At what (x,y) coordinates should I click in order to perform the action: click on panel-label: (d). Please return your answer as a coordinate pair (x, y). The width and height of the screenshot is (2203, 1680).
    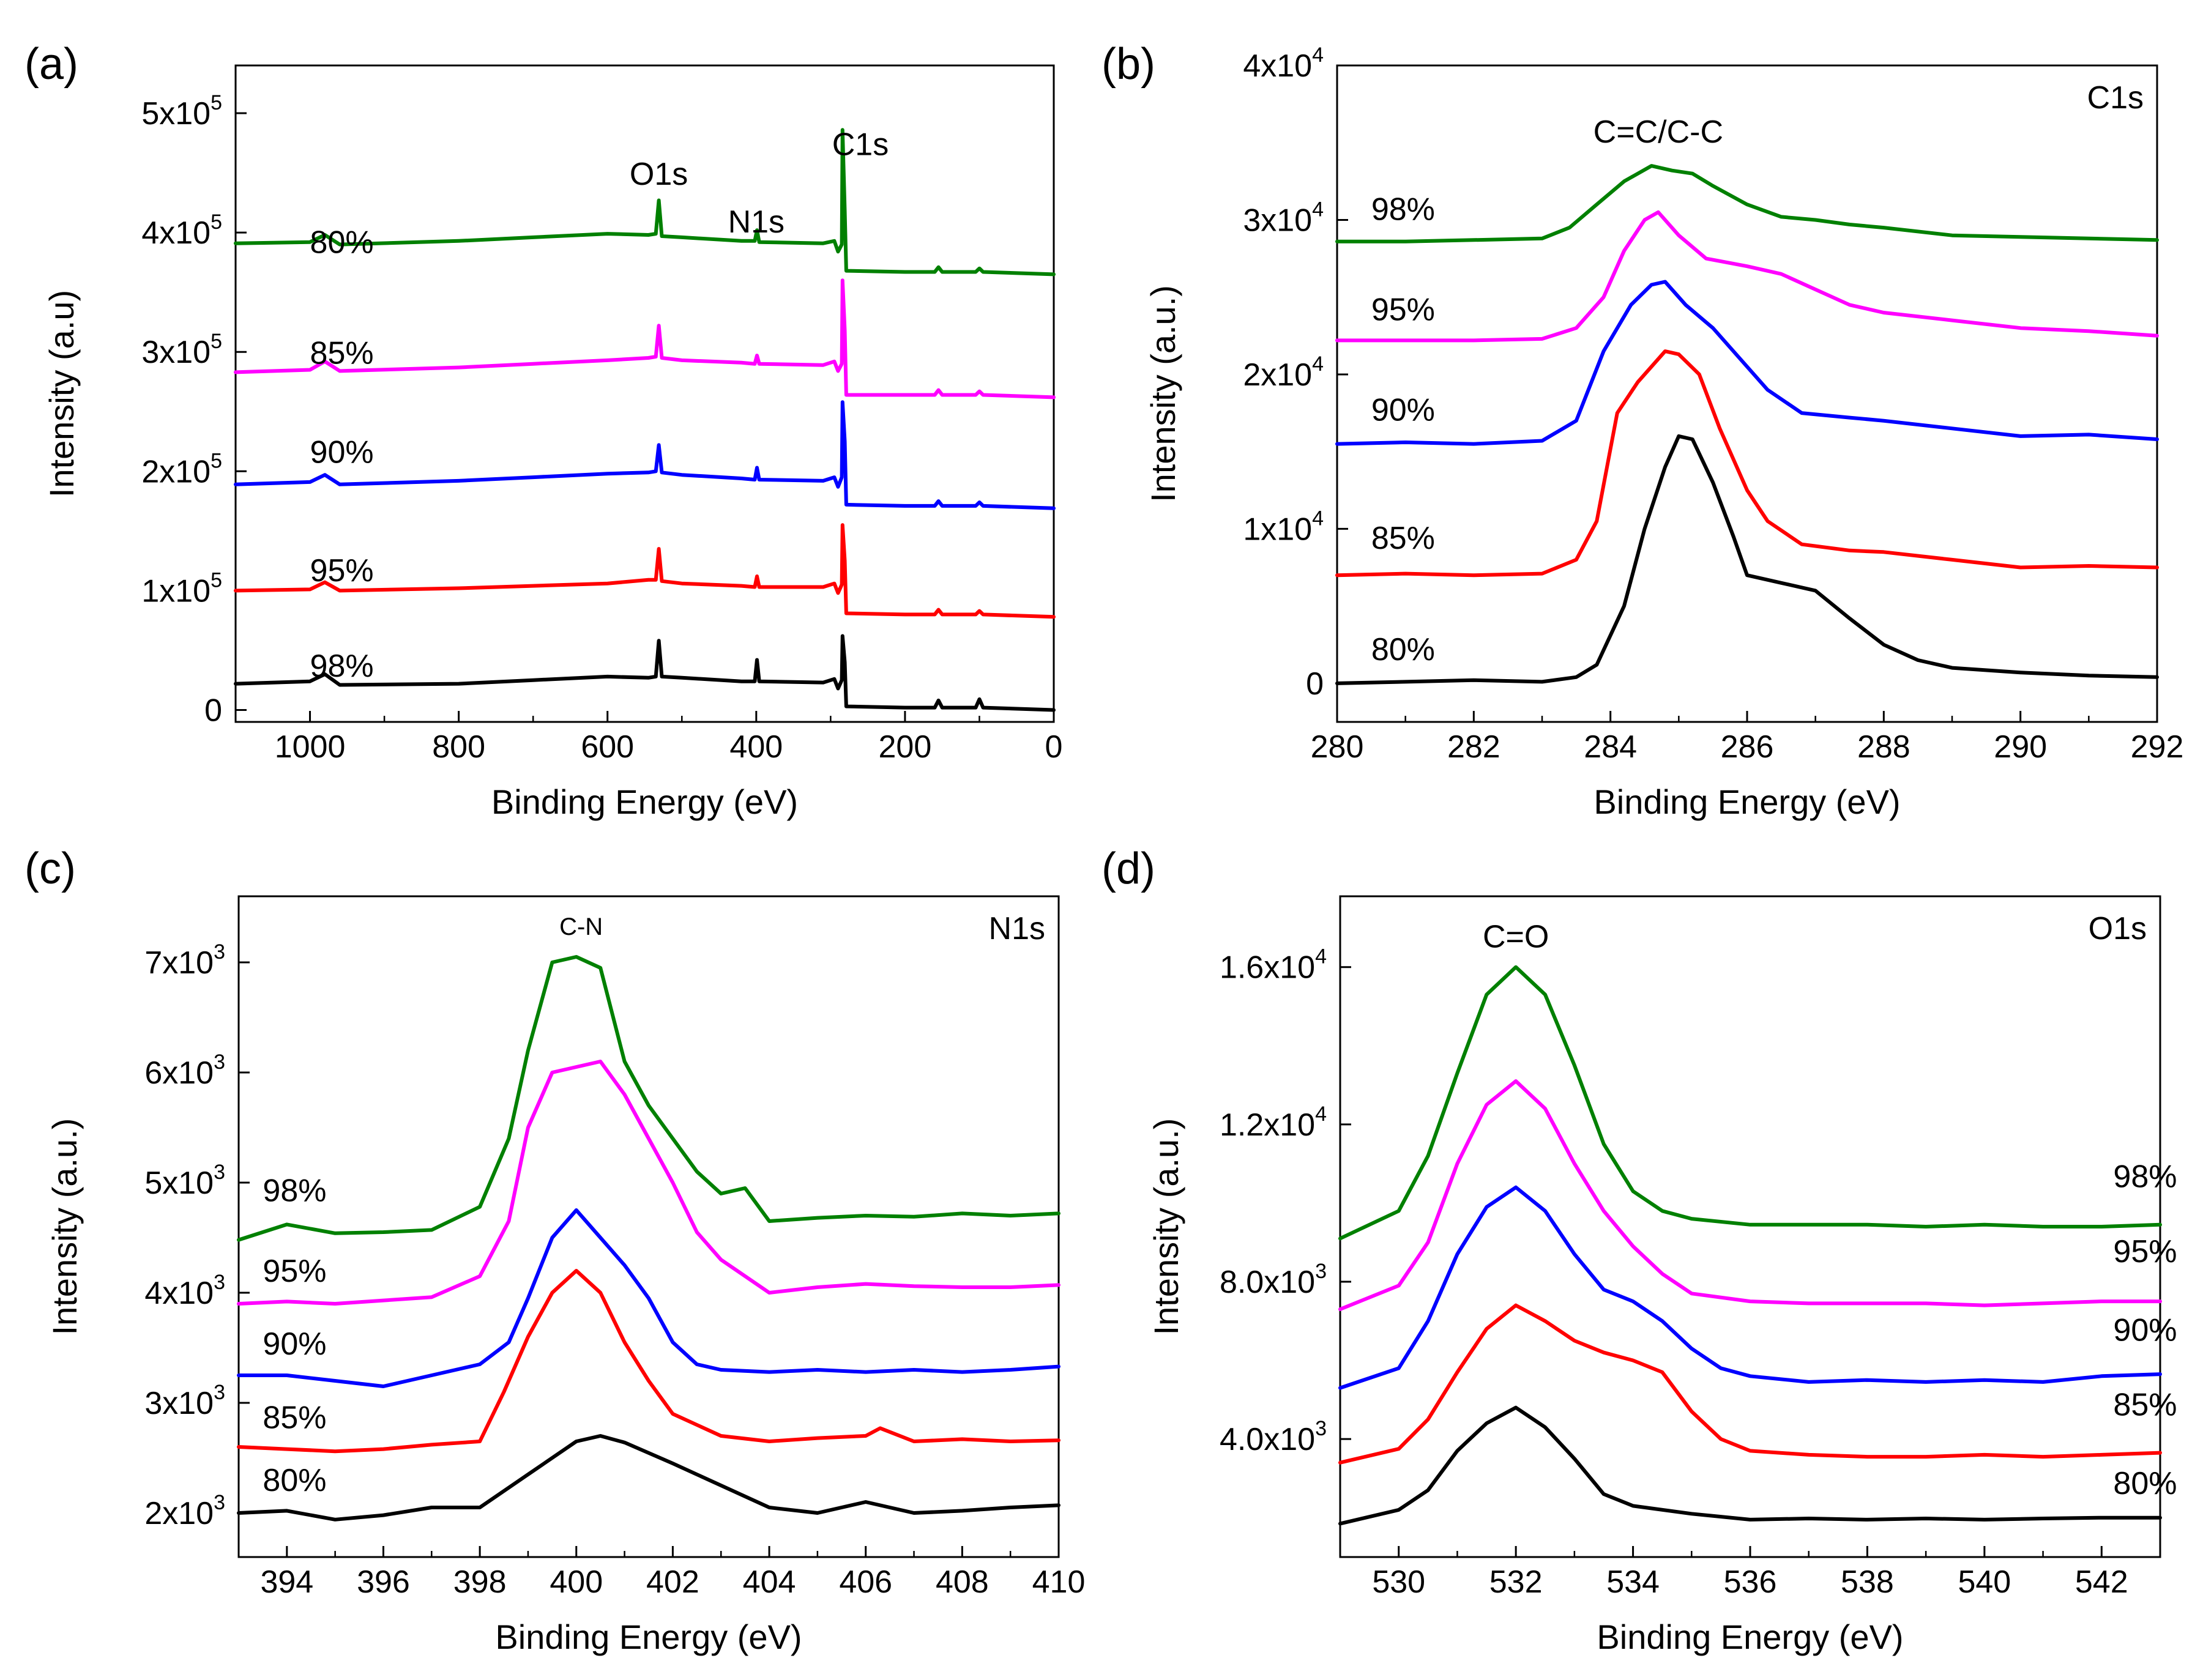
    Looking at the image, I should click on (1128, 868).